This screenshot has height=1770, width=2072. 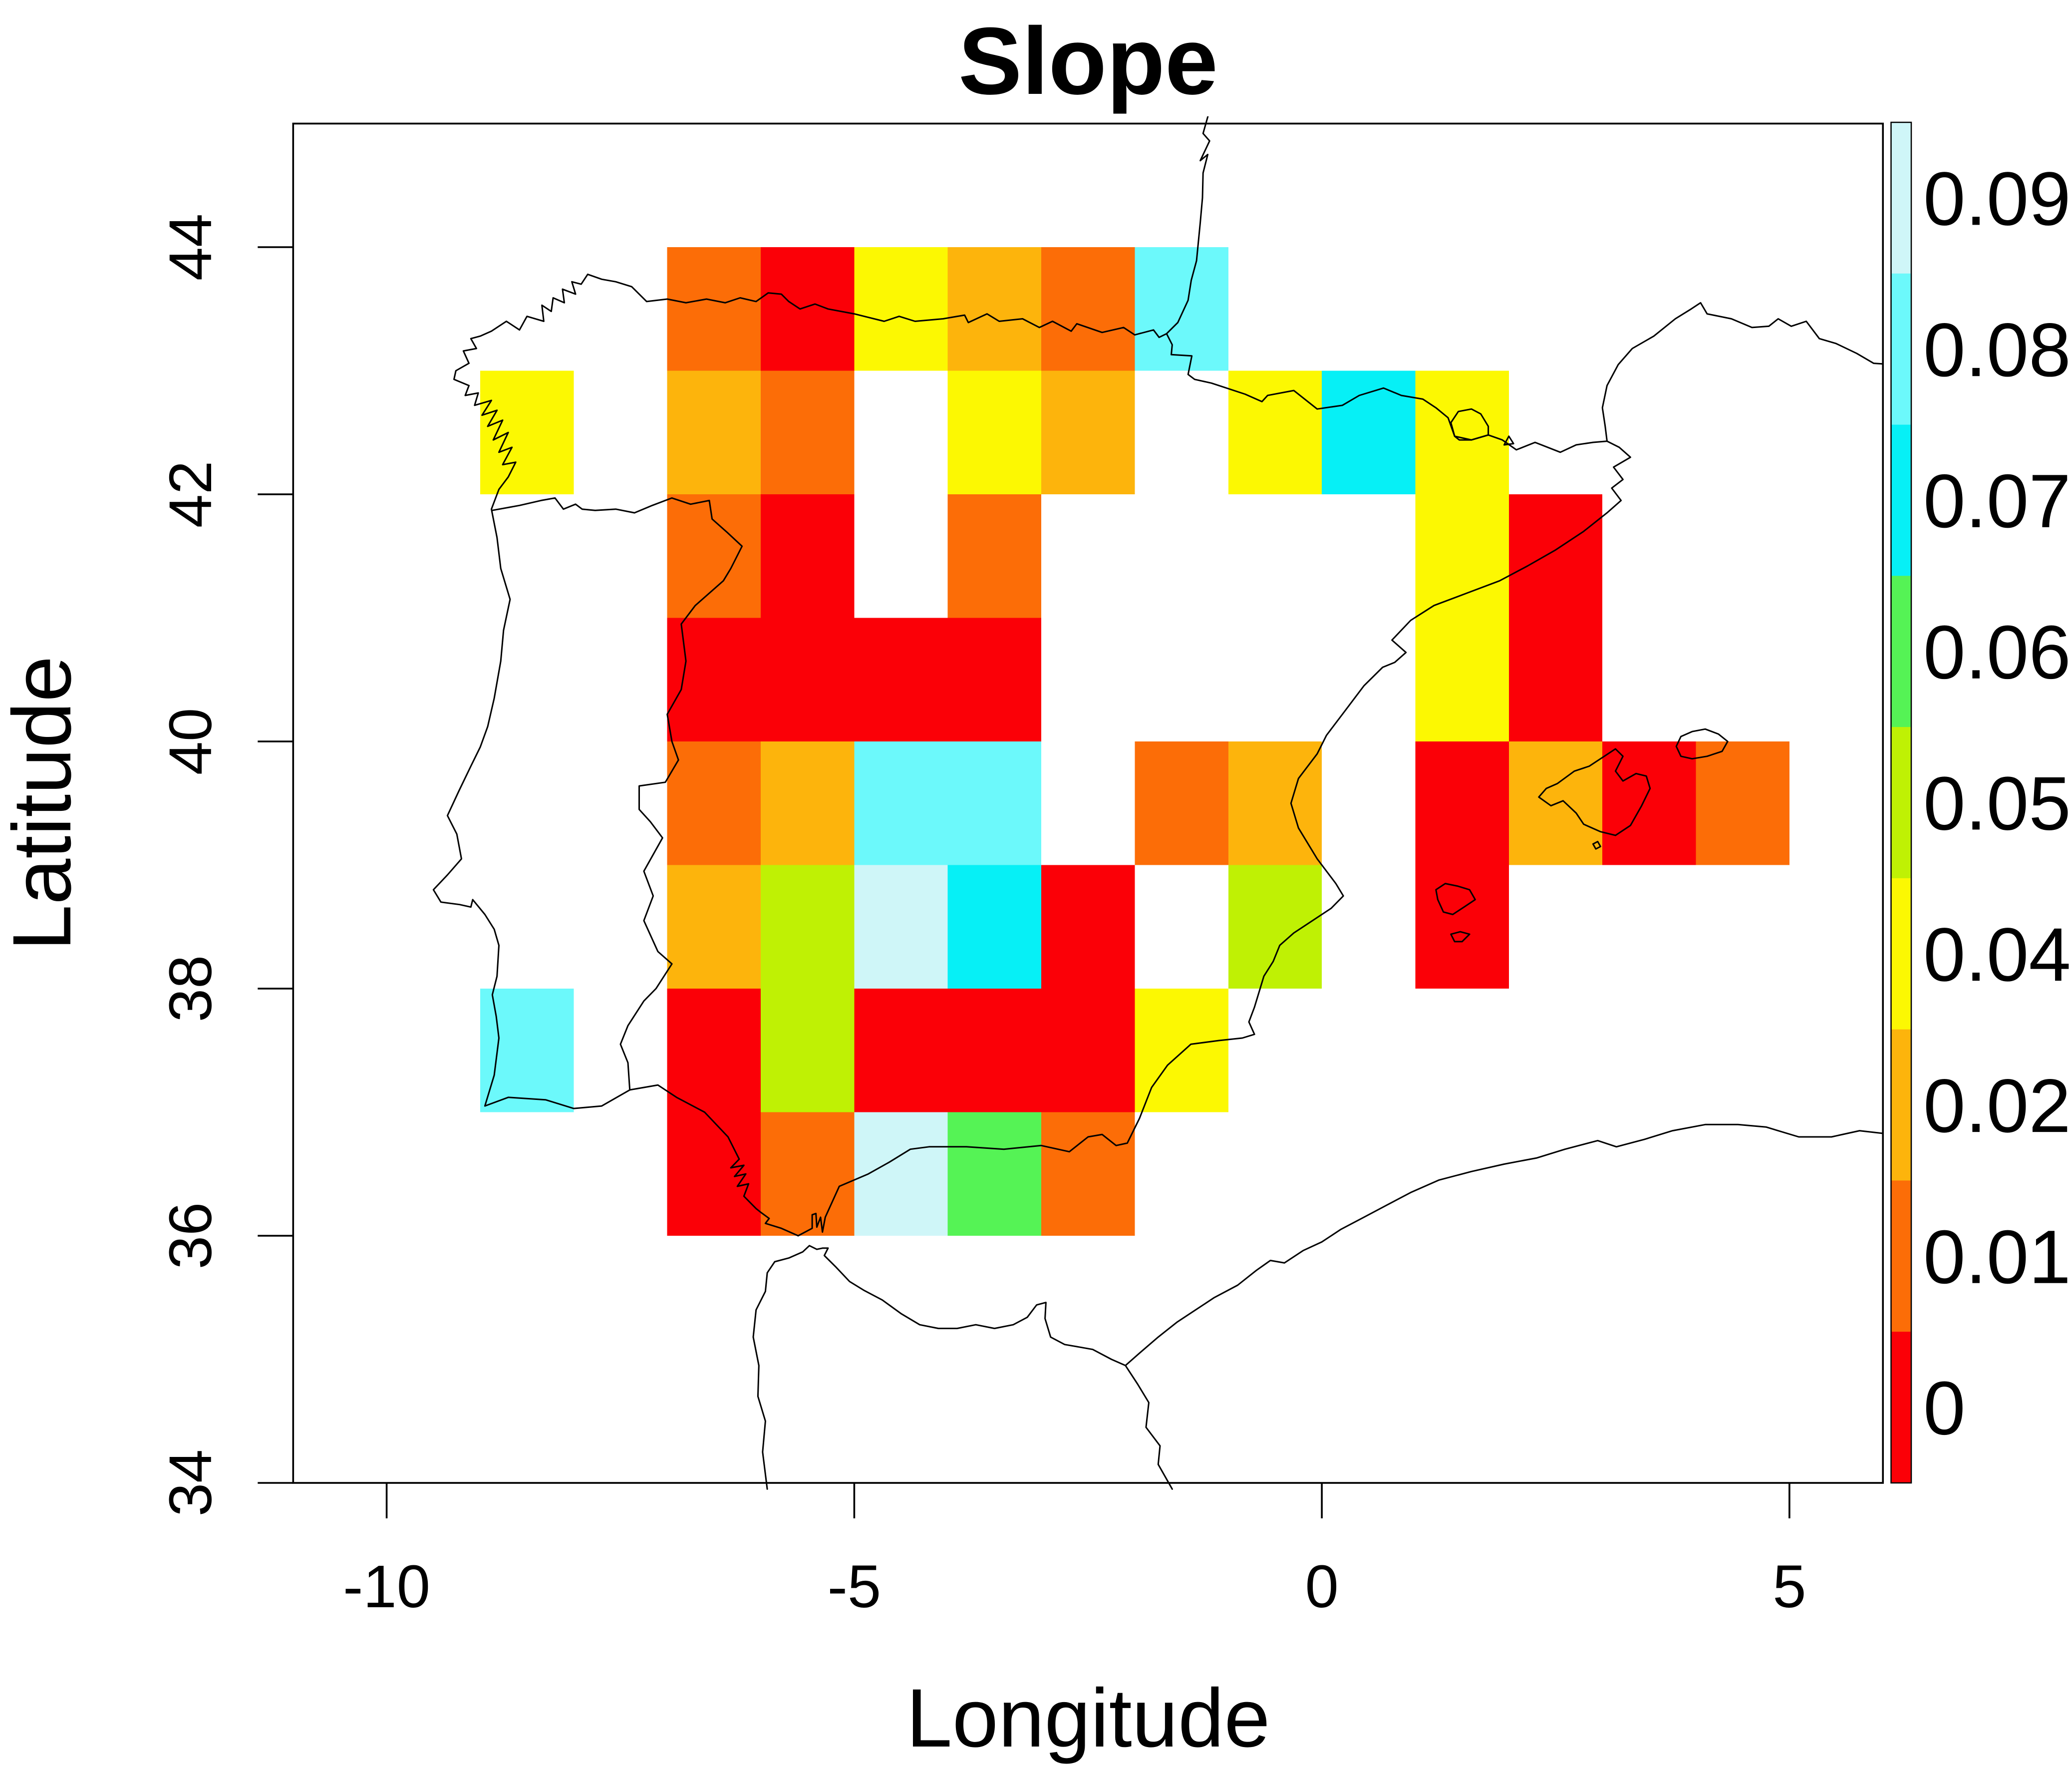 What do you see at coordinates (190, 989) in the screenshot?
I see `svg-text: 38` at bounding box center [190, 989].